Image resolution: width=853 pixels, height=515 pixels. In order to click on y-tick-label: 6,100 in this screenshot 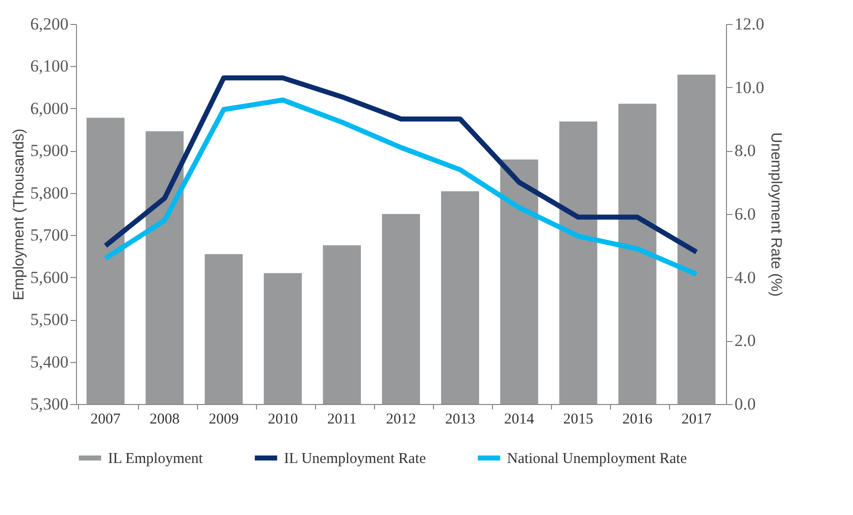, I will do `click(49, 66)`.